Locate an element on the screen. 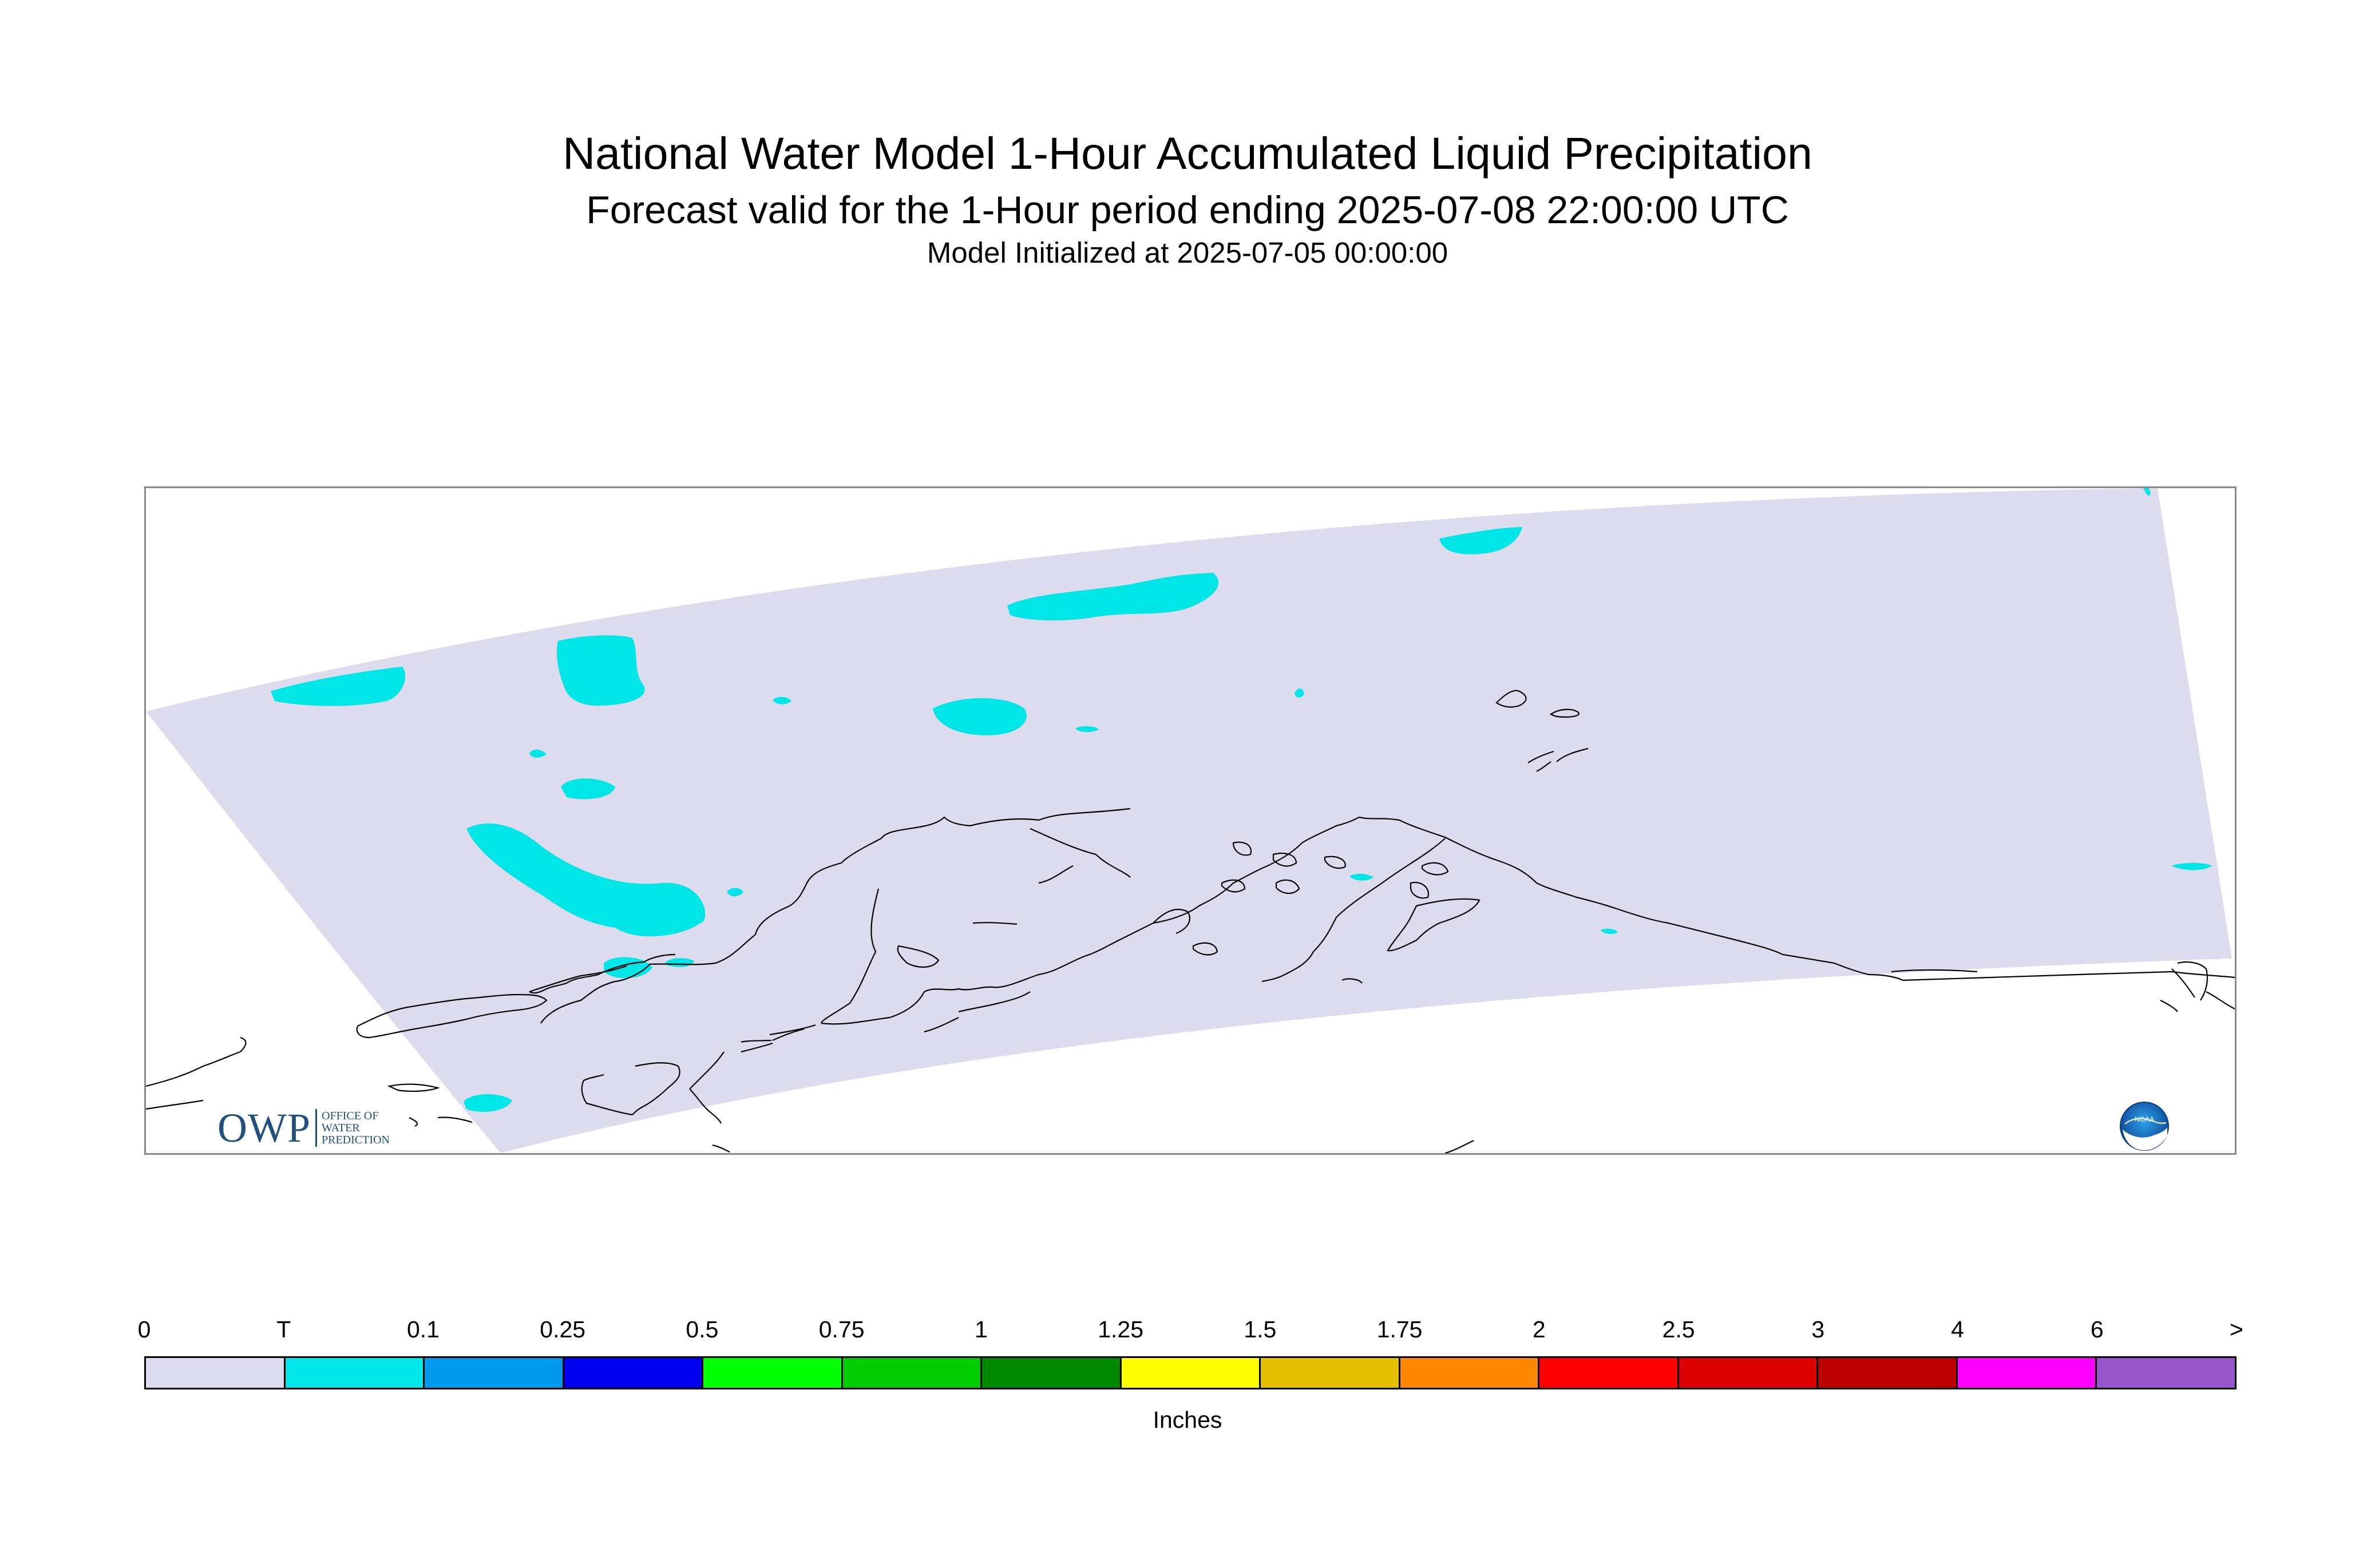 This screenshot has height=1568, width=2375. legend-tick-label: 4 is located at coordinates (1958, 1329).